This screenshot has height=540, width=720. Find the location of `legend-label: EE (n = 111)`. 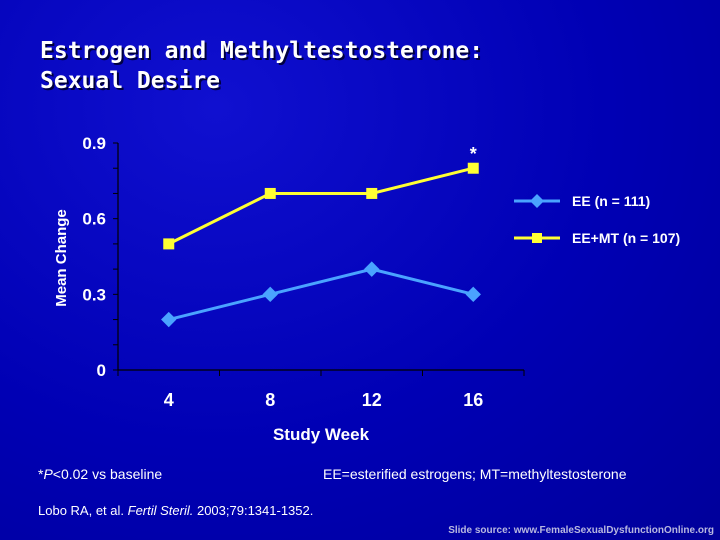

legend-label: EE (n = 111) is located at coordinates (611, 201).